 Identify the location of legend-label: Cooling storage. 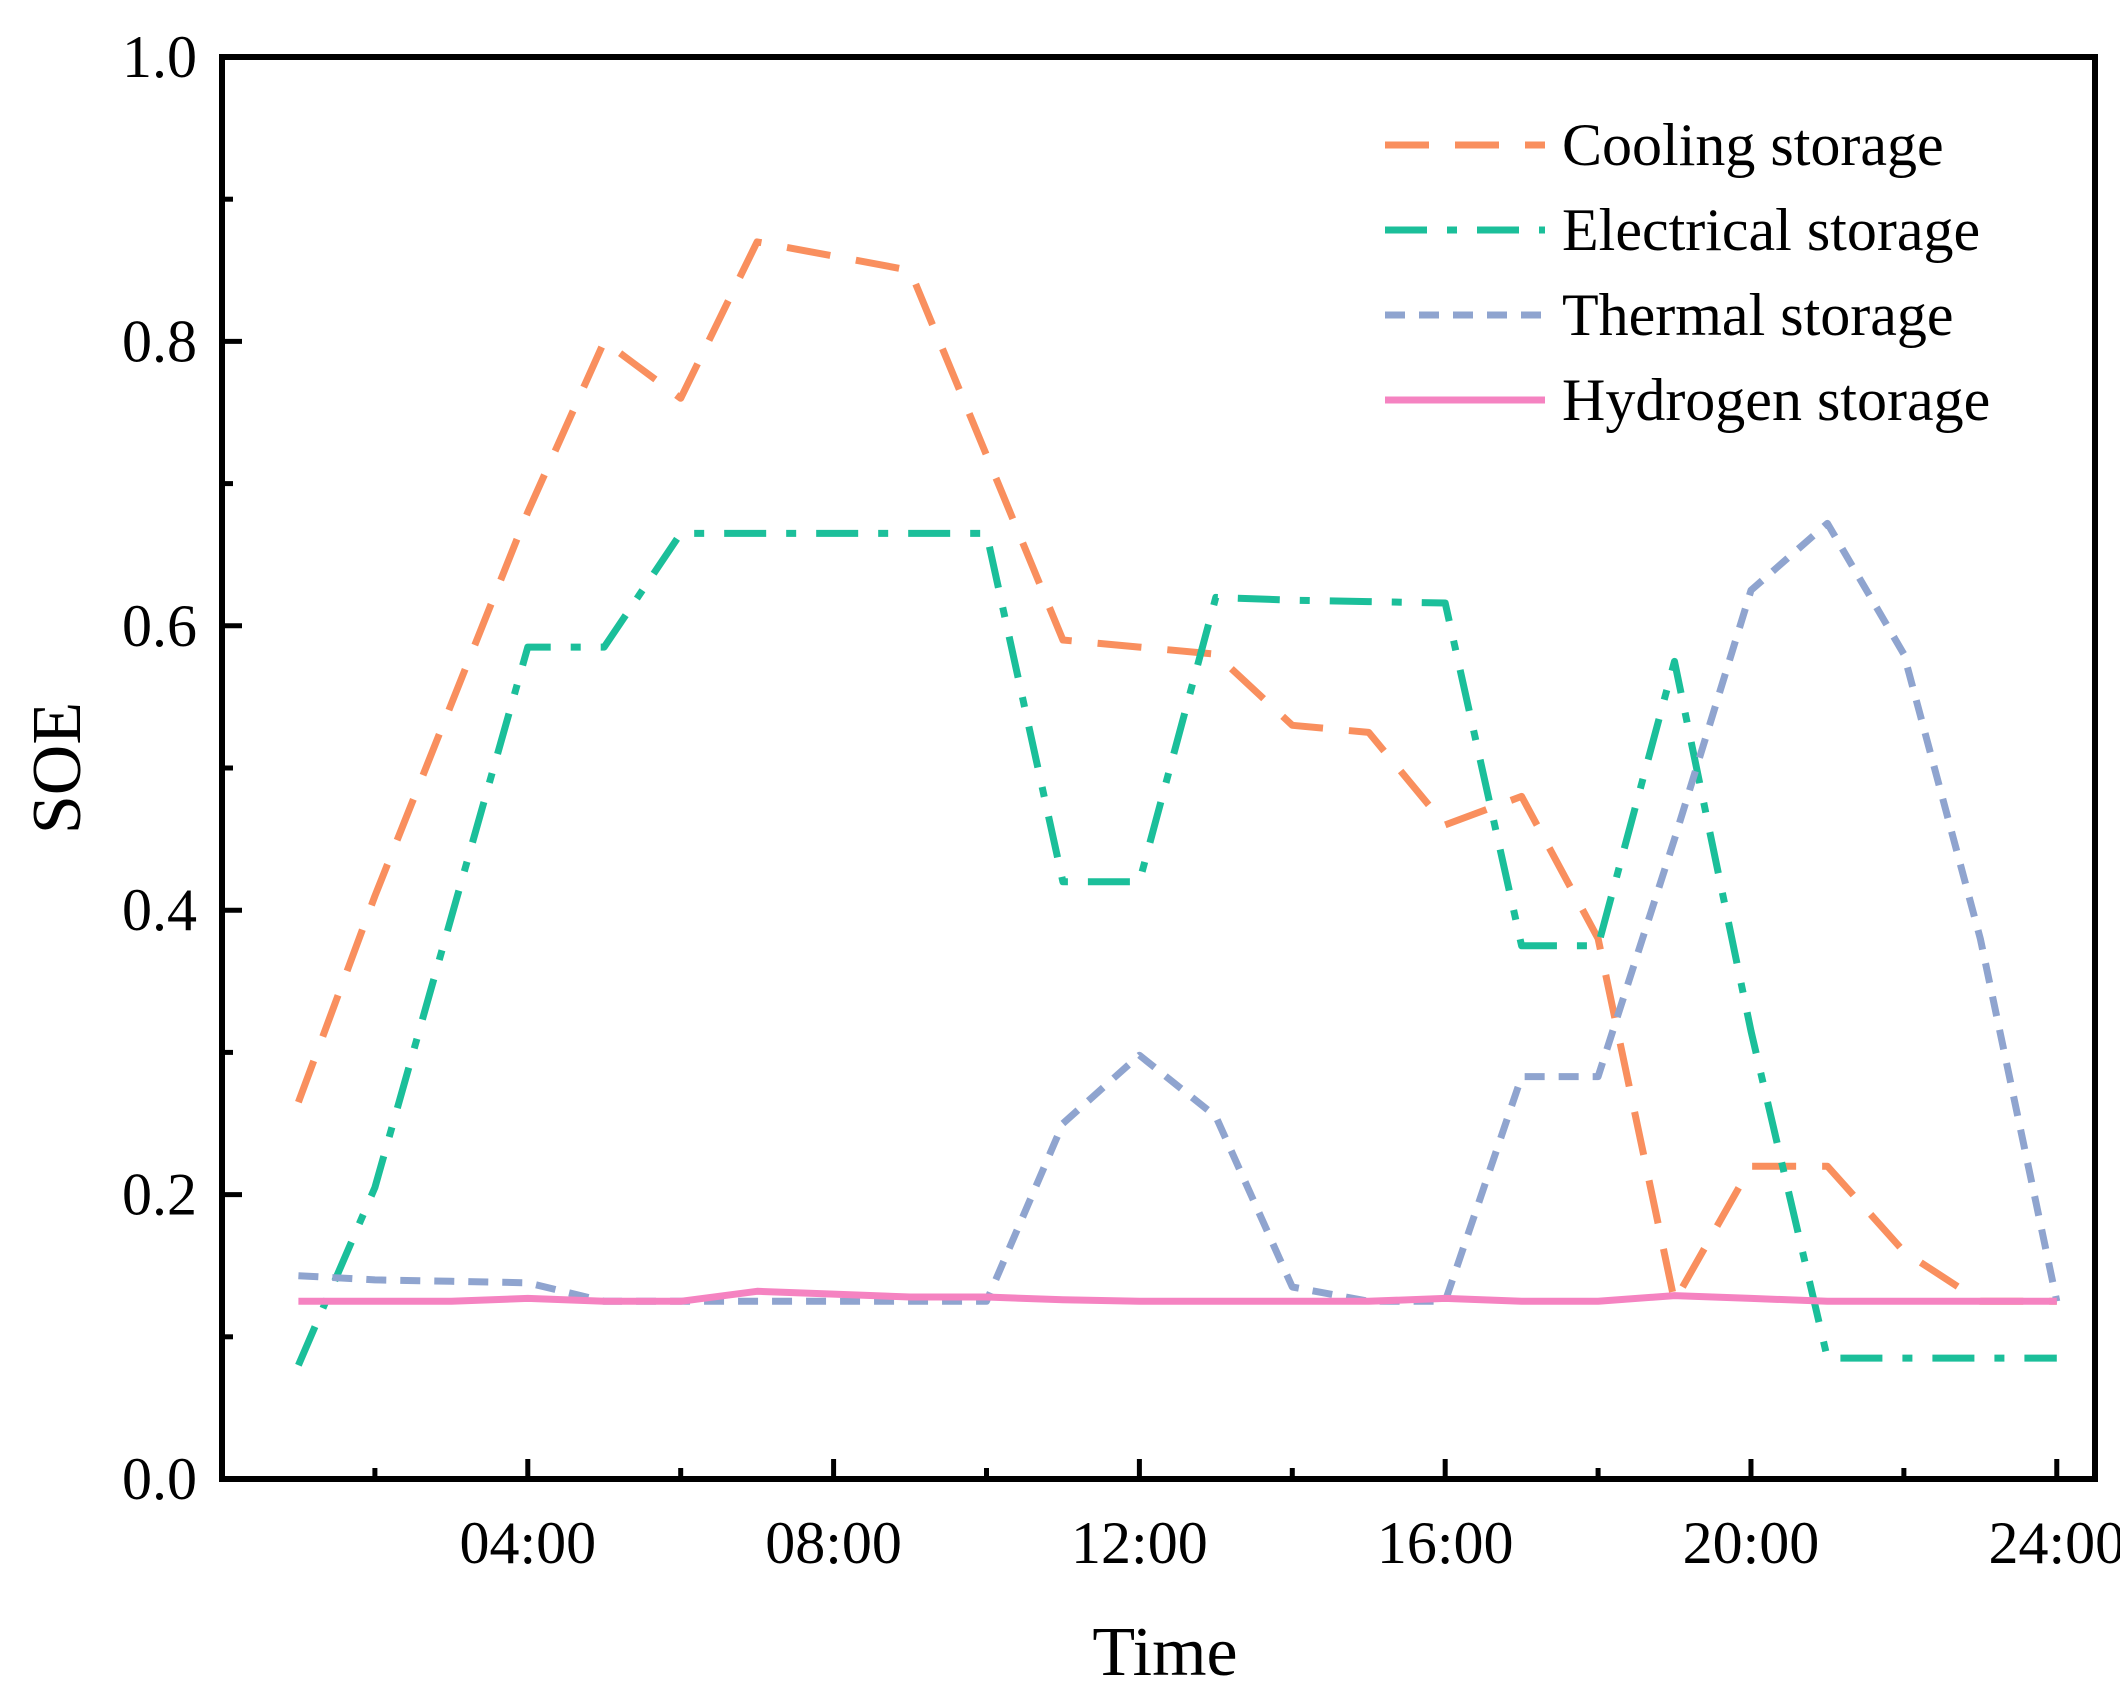
(1753, 145).